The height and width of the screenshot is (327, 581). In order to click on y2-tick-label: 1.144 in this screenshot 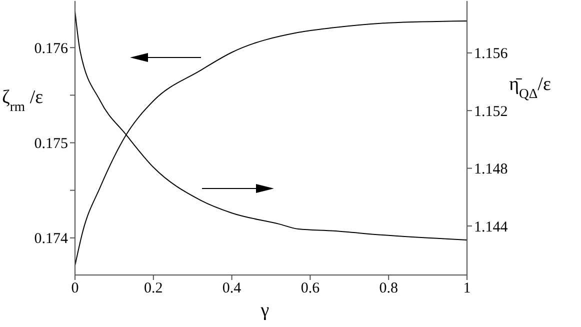, I will do `click(491, 227)`.